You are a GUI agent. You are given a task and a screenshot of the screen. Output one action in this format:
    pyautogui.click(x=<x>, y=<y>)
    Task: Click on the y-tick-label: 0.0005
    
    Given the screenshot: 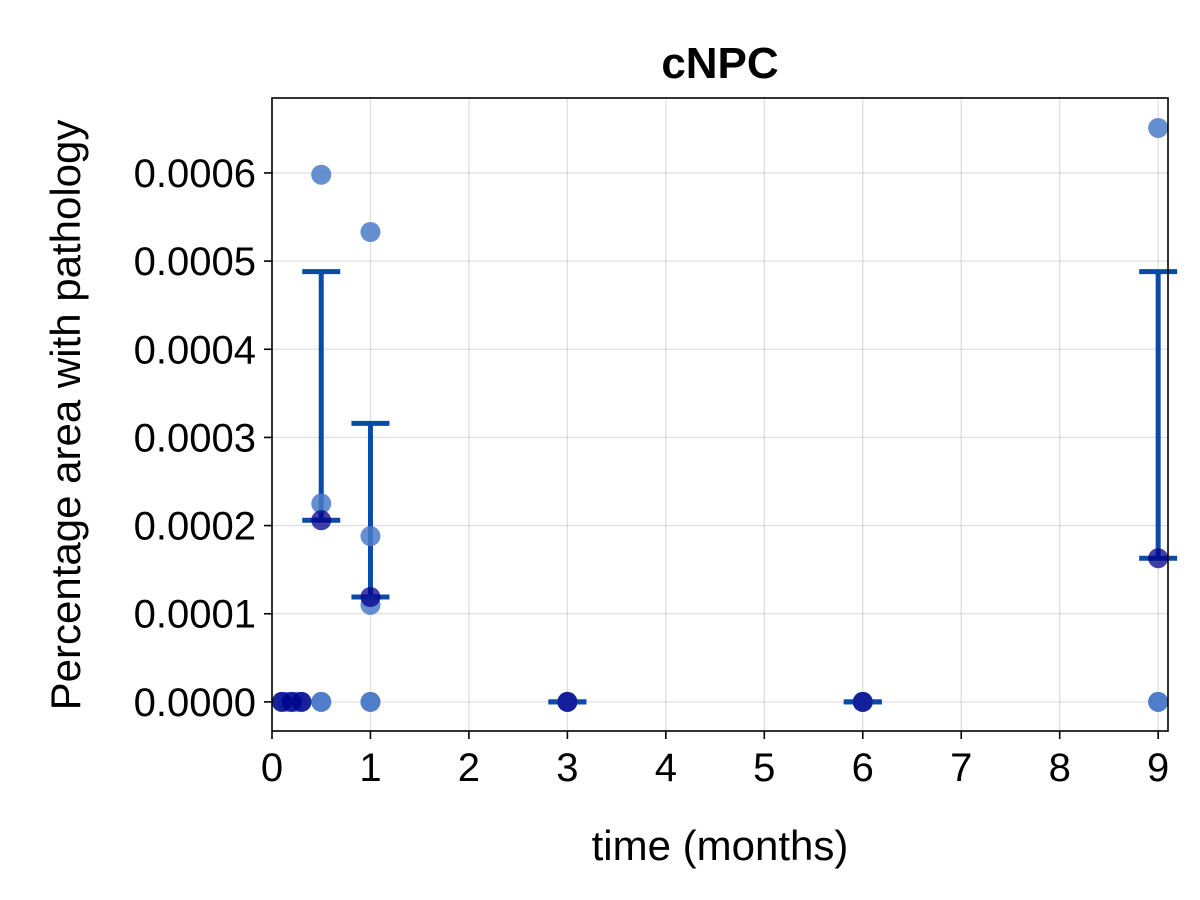 What is the action you would take?
    pyautogui.click(x=195, y=262)
    